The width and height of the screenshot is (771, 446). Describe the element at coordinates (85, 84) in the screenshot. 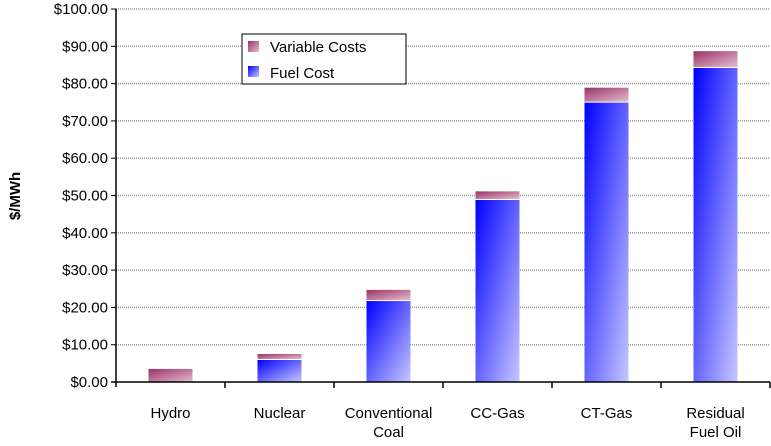

I see `y-tick-label: $80.00` at that location.